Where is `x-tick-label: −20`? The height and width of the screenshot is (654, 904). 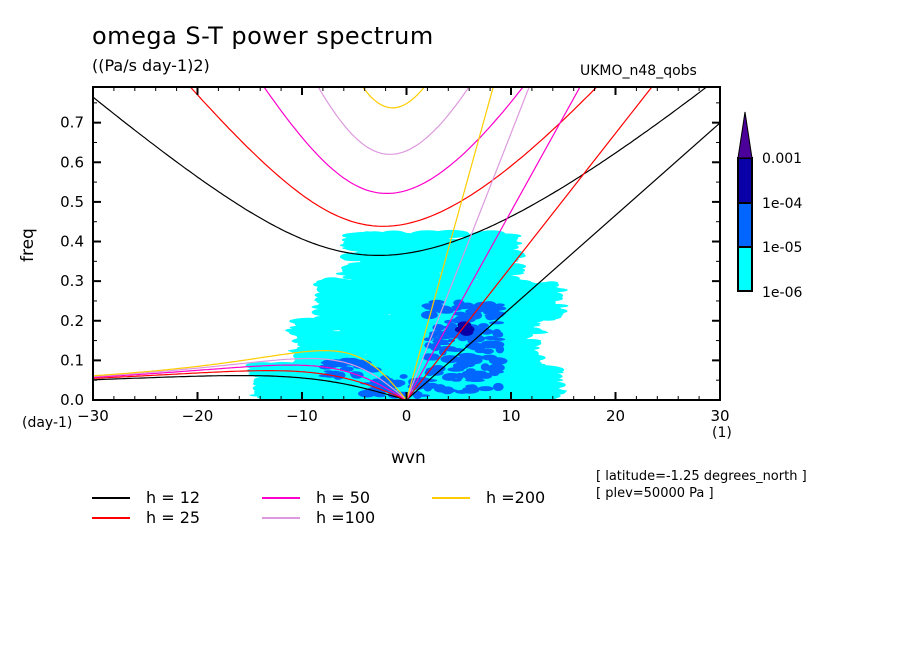 x-tick-label: −20 is located at coordinates (198, 416).